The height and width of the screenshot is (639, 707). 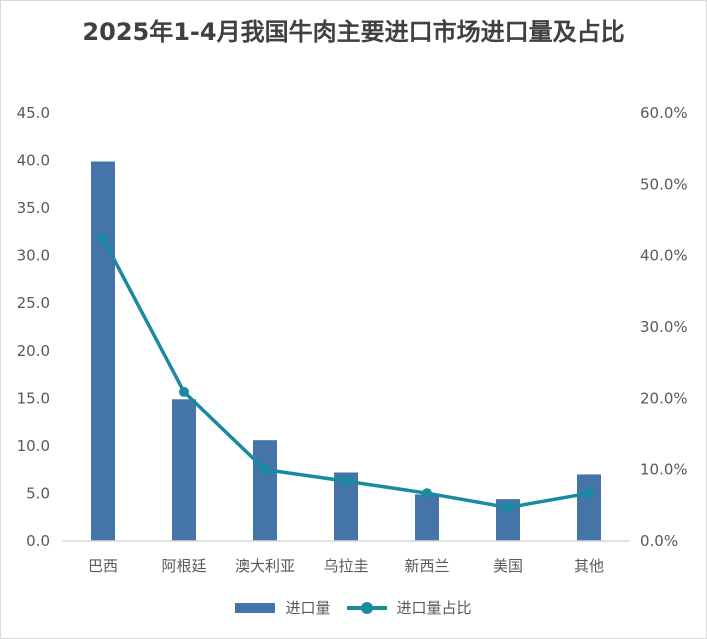 I want to click on y-tick-label: 45.0, so click(x=33, y=113).